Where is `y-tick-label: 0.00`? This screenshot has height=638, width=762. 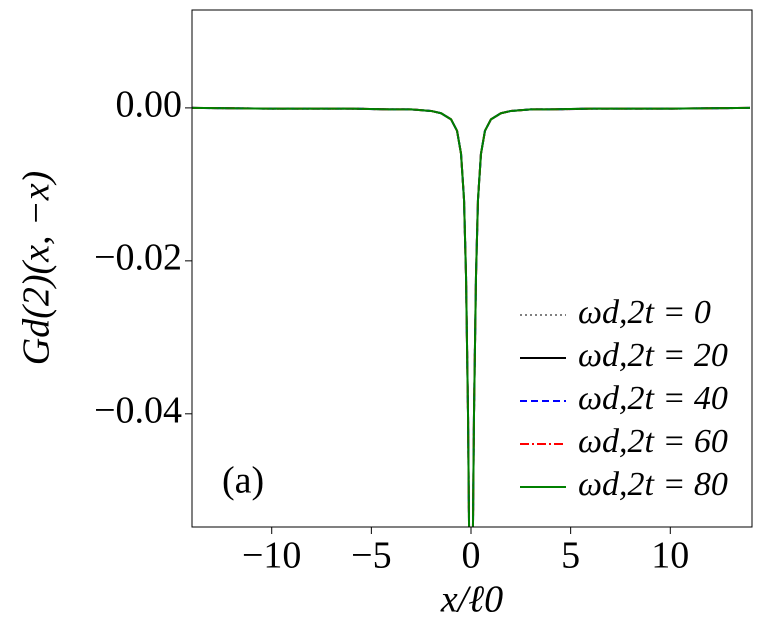
y-tick-label: 0.00 is located at coordinates (149, 105).